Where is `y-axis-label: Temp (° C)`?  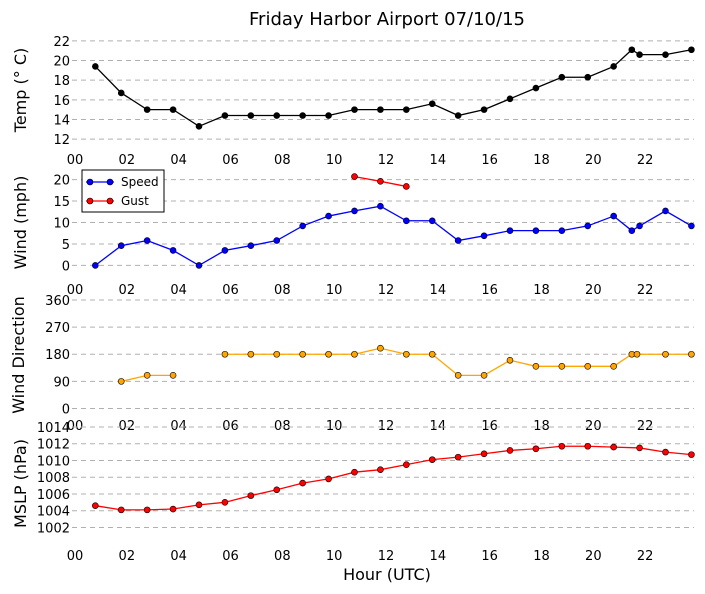
y-axis-label: Temp (° C) is located at coordinates (20, 90).